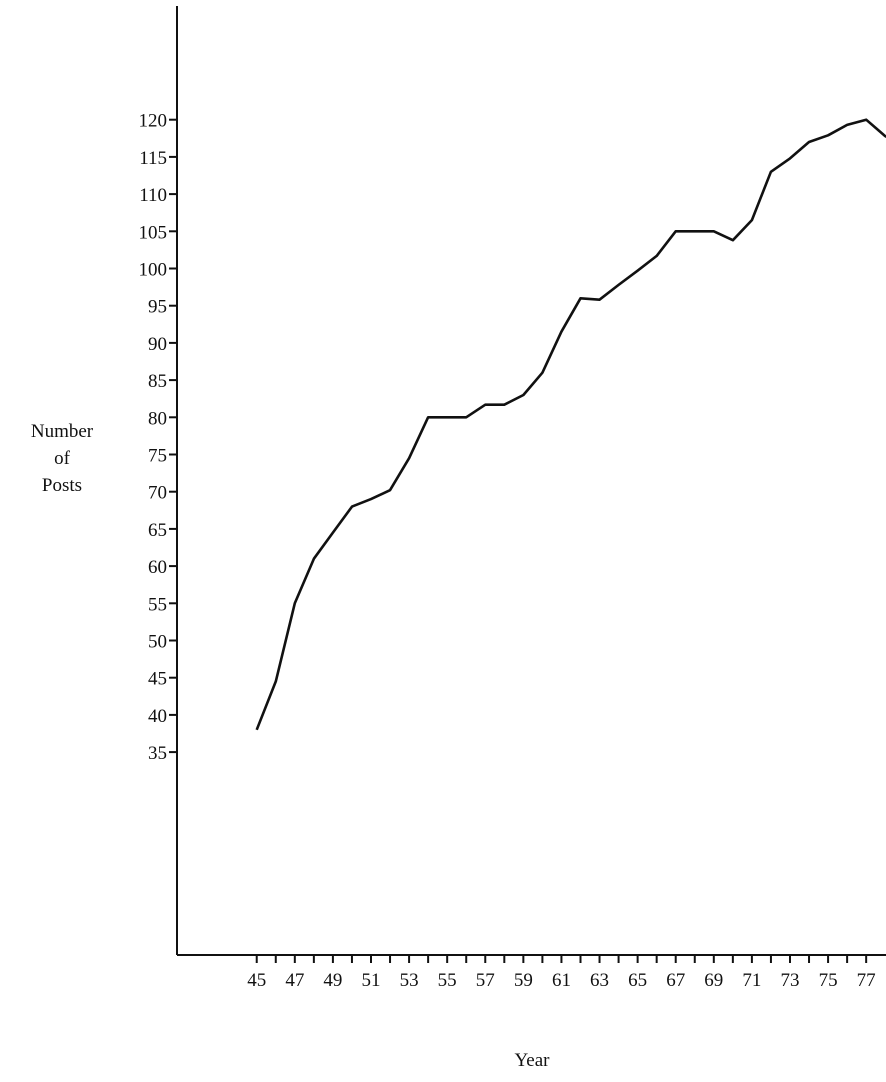 Image resolution: width=886 pixels, height=1082 pixels. Describe the element at coordinates (523, 980) in the screenshot. I see `x-tick-label: 59` at that location.